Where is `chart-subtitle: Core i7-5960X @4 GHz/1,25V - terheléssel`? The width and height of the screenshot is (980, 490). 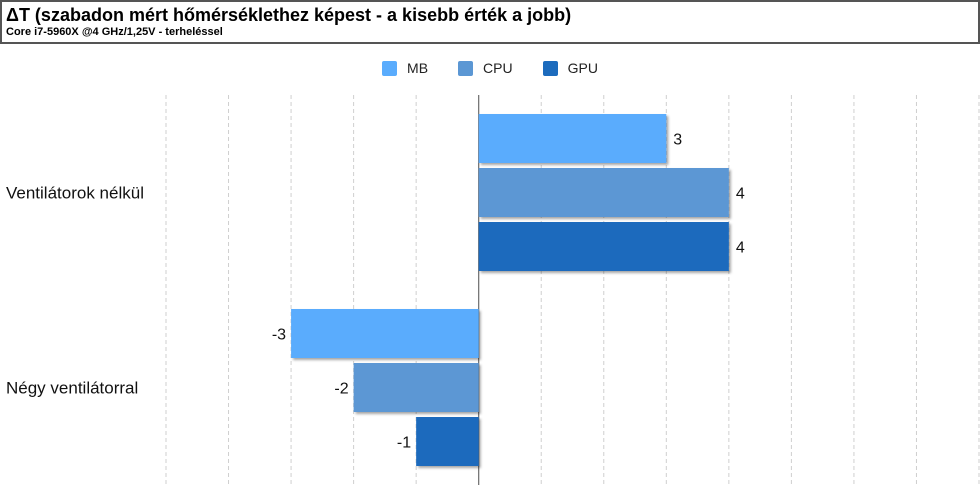
chart-subtitle: Core i7-5960X @4 GHz/1,25V - terheléssel is located at coordinates (114, 32).